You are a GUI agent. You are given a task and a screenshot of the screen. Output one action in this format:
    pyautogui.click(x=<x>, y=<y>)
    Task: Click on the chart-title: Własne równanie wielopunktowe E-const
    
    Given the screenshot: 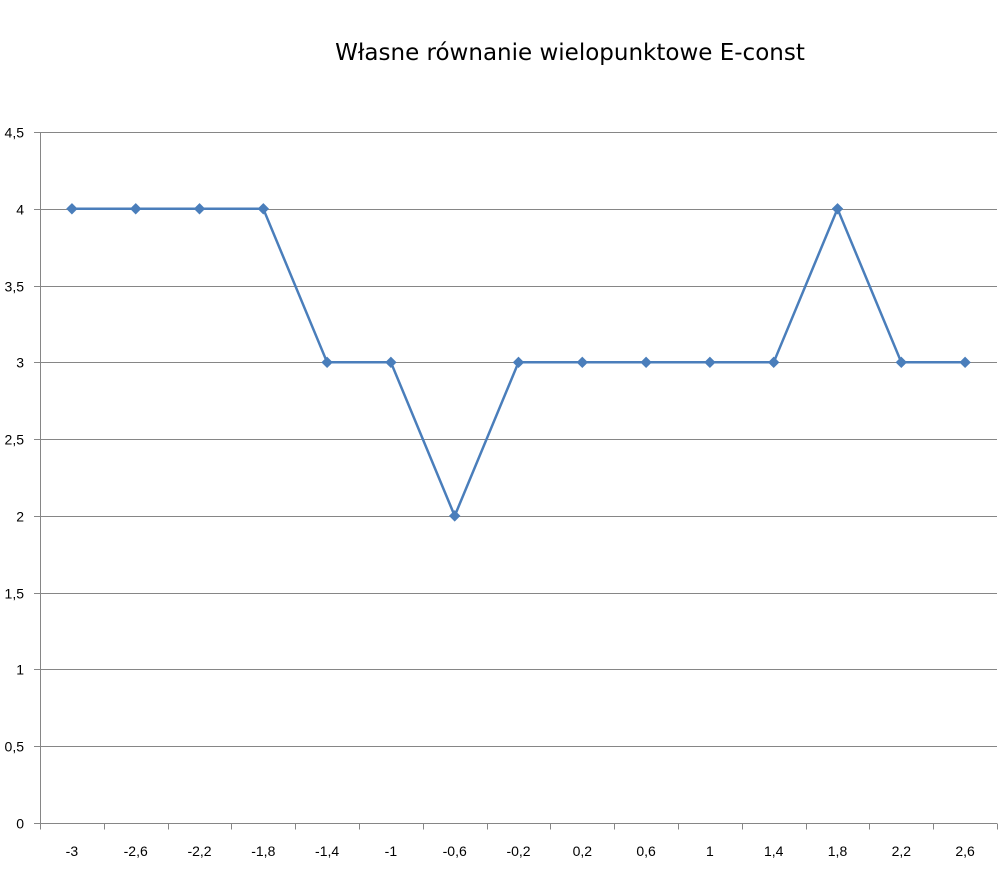 What is the action you would take?
    pyautogui.click(x=570, y=53)
    